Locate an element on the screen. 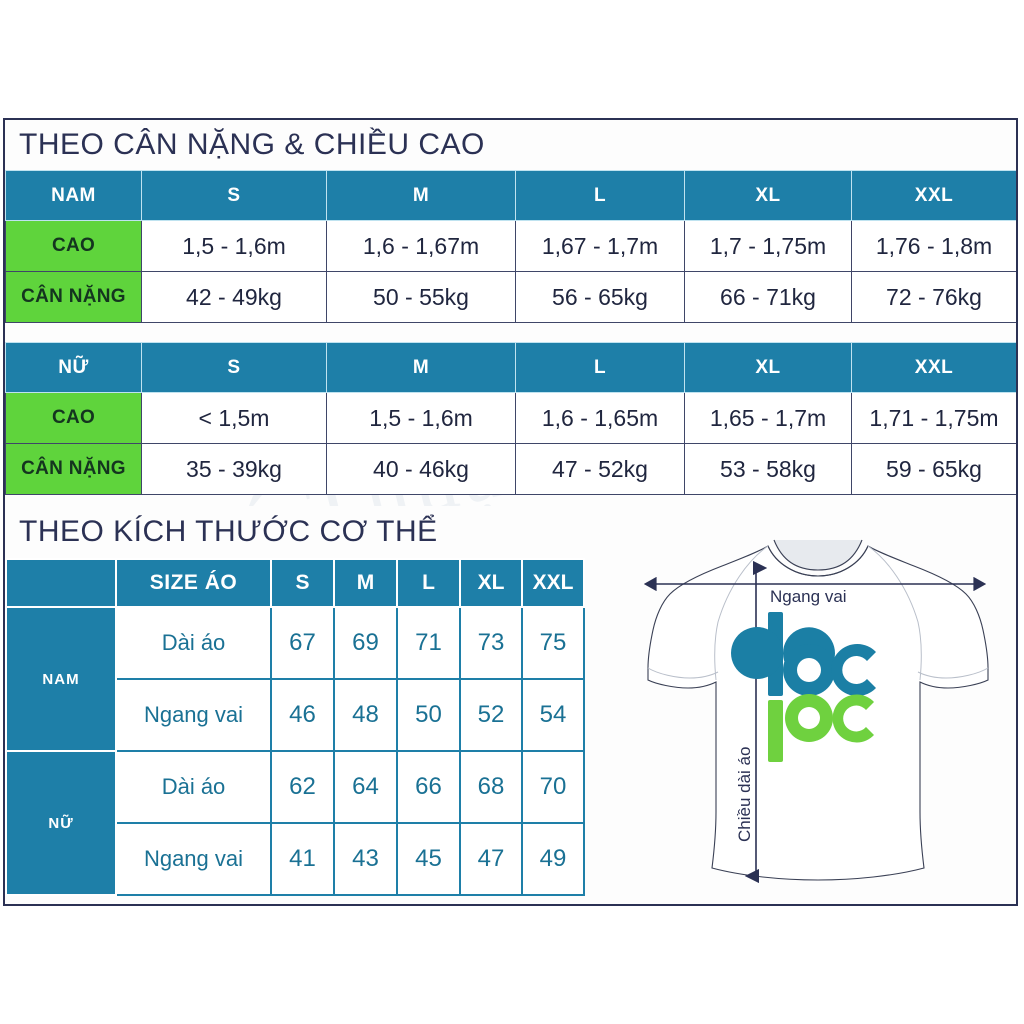 Image resolution: width=1024 pixels, height=1024 pixels. brand-logo is located at coordinates (803, 687).